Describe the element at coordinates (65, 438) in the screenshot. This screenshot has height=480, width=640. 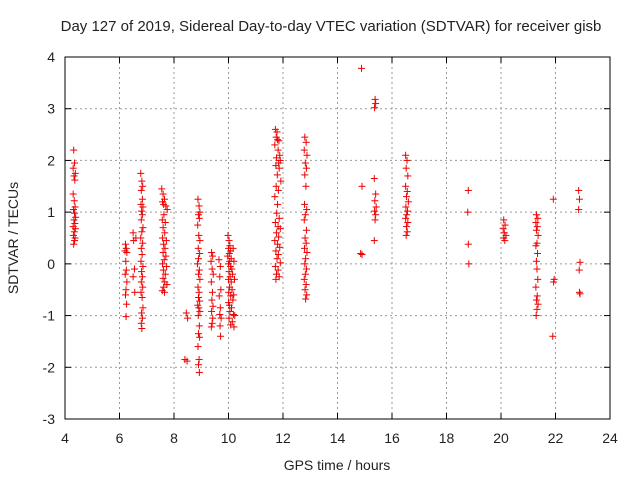
I see `x-tick-label: 4` at that location.